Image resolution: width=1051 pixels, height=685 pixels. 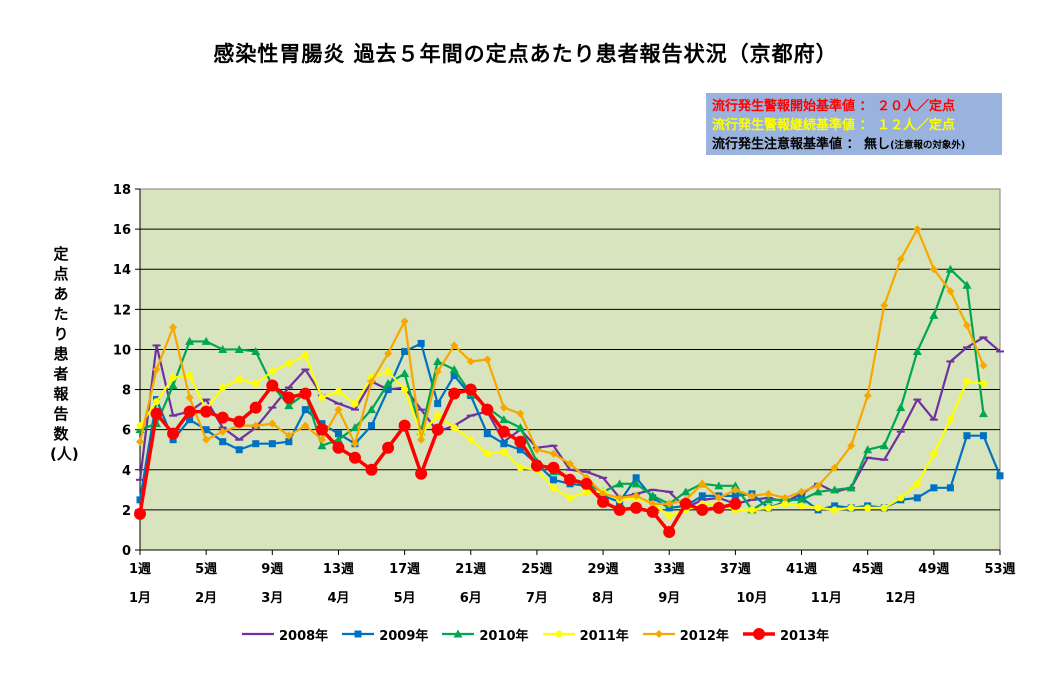 What do you see at coordinates (122, 310) in the screenshot?
I see `y-tick-label: 12` at bounding box center [122, 310].